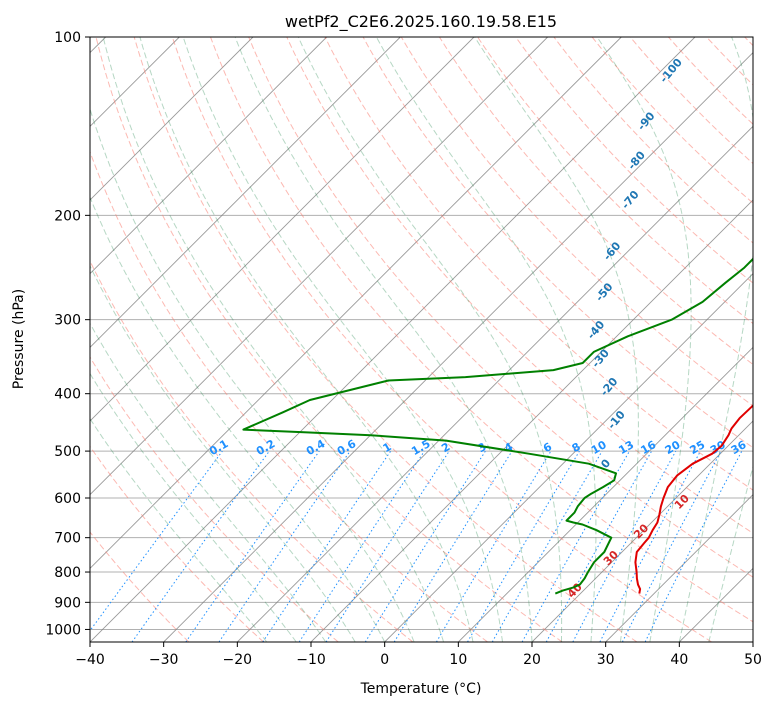 The height and width of the screenshot is (708, 775). What do you see at coordinates (67, 395) in the screenshot?
I see `y-tick-label: 400` at bounding box center [67, 395].